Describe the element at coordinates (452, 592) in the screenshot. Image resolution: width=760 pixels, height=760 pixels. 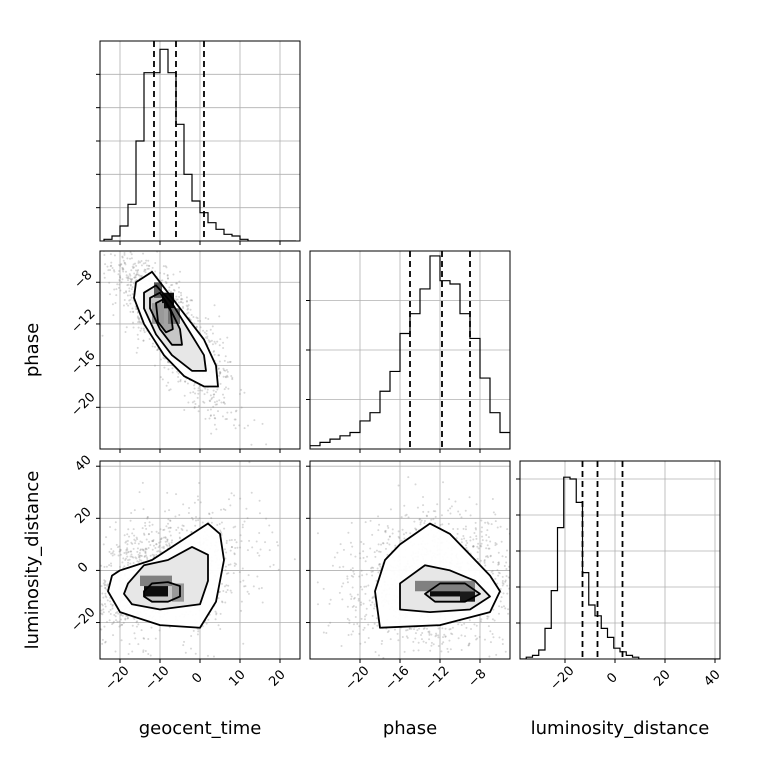
I see `contour-line` at that location.